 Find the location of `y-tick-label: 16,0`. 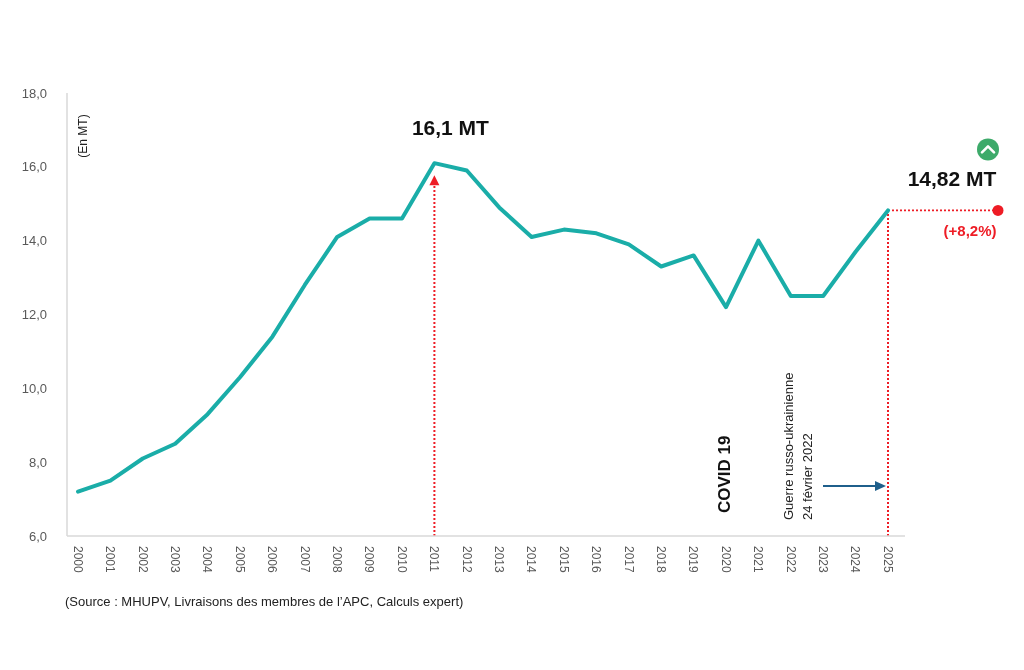

y-tick-label: 16,0 is located at coordinates (34, 167).